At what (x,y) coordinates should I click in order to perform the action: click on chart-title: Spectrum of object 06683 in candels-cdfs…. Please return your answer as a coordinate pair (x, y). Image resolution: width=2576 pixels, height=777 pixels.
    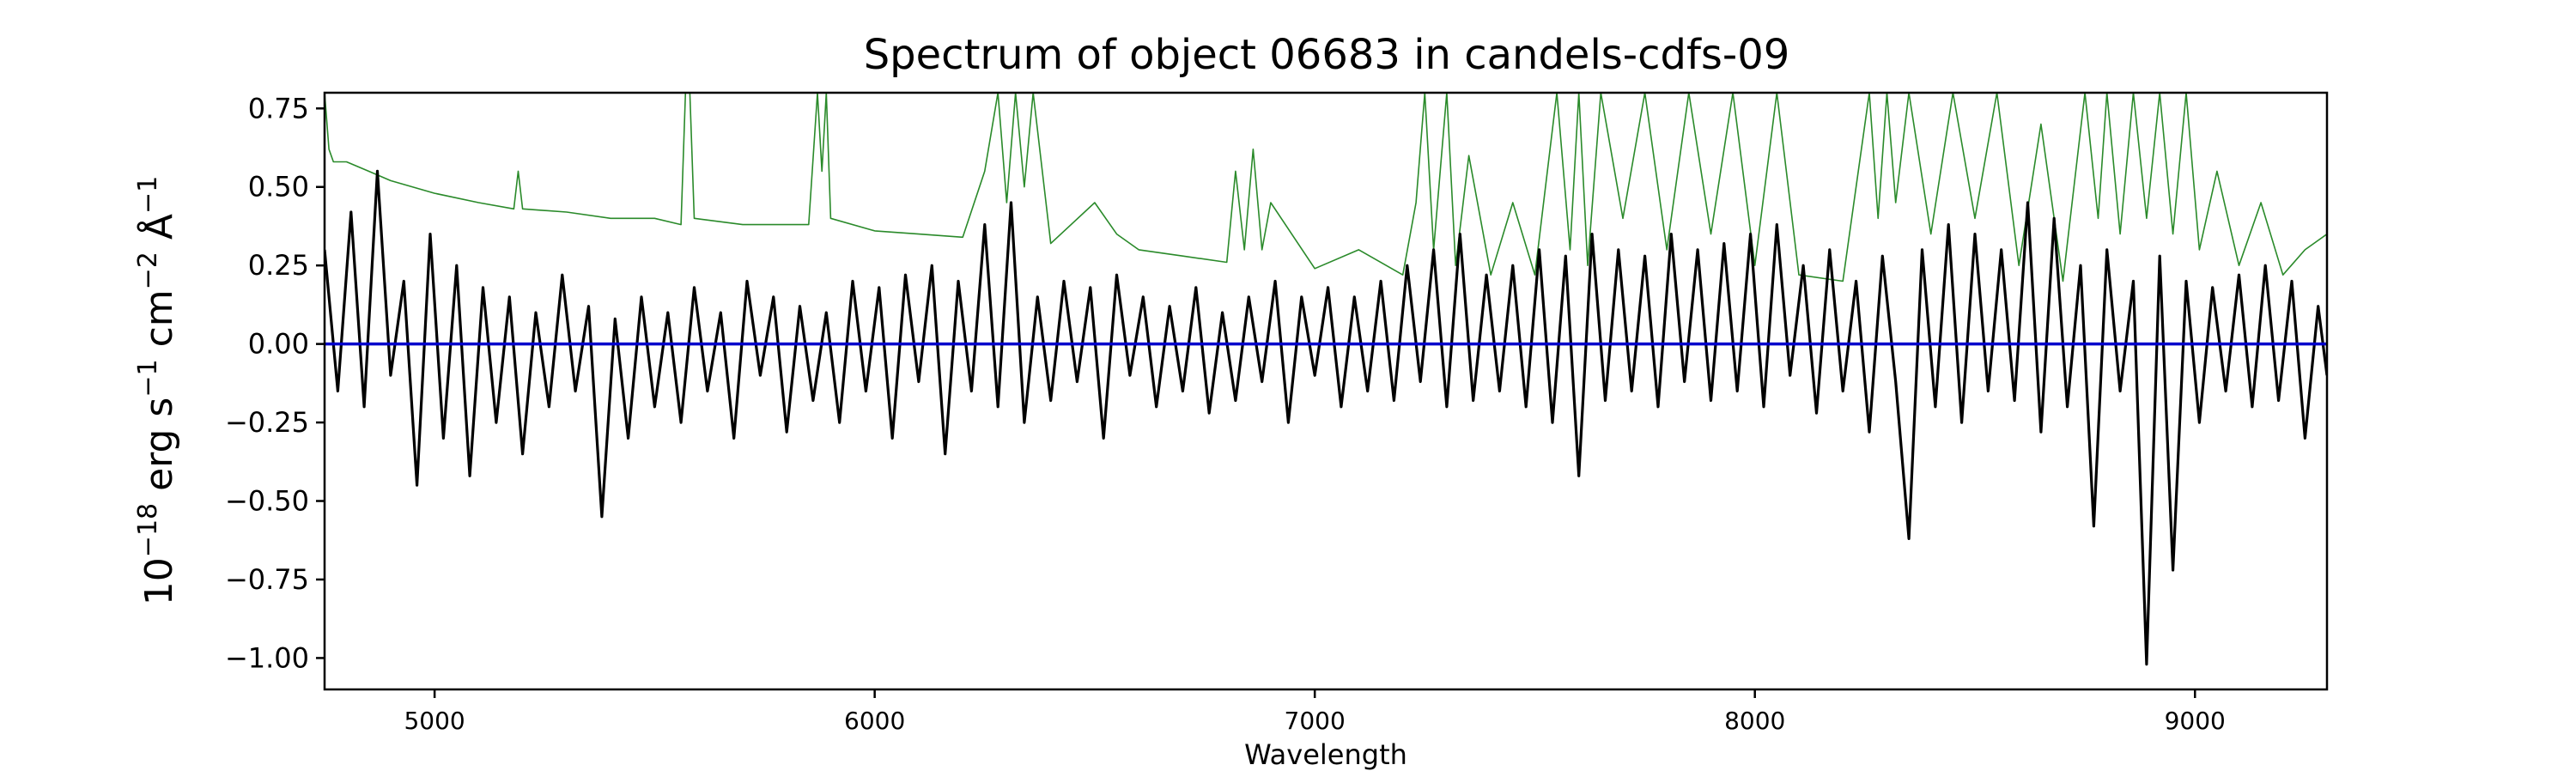
    Looking at the image, I should click on (1327, 55).